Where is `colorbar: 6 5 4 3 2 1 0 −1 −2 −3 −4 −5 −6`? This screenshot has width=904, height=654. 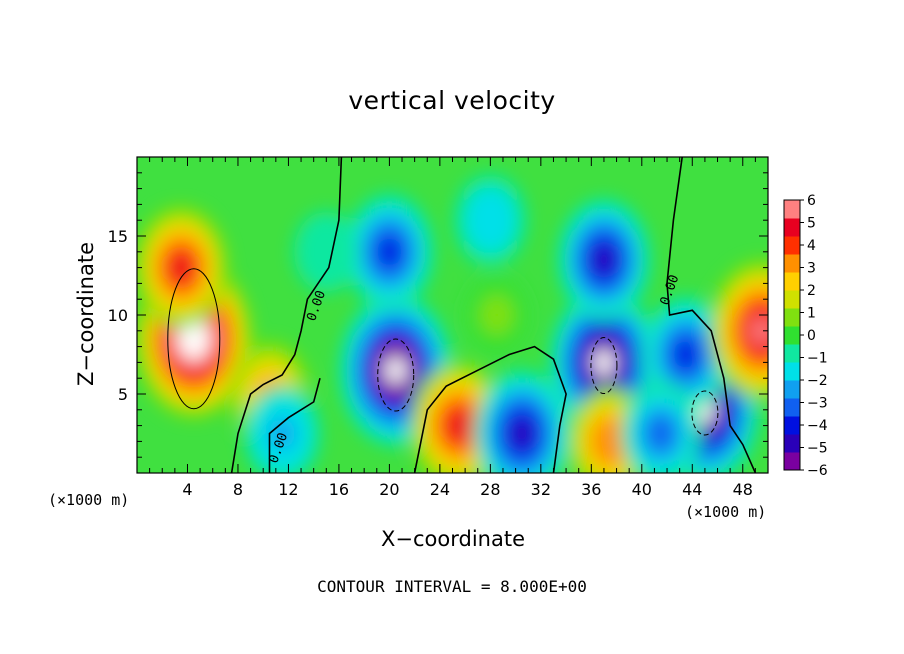
colorbar: 6 5 4 3 2 1 0 −1 −2 −3 −4 −5 −6 is located at coordinates (805, 336).